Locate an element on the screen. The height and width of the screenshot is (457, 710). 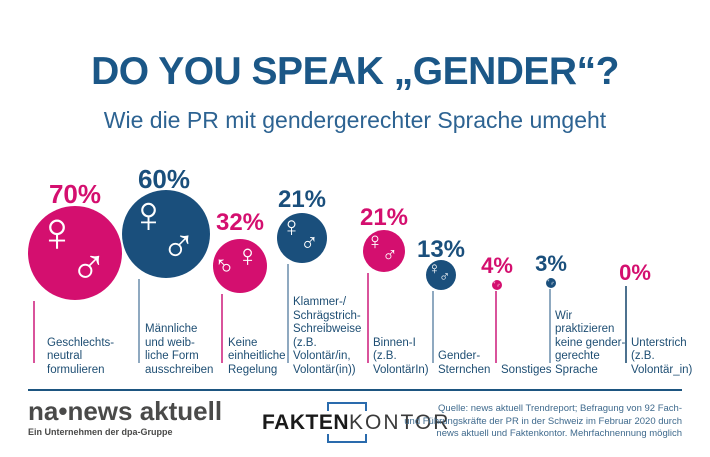
percent-label: 70% is located at coordinates (75, 194).